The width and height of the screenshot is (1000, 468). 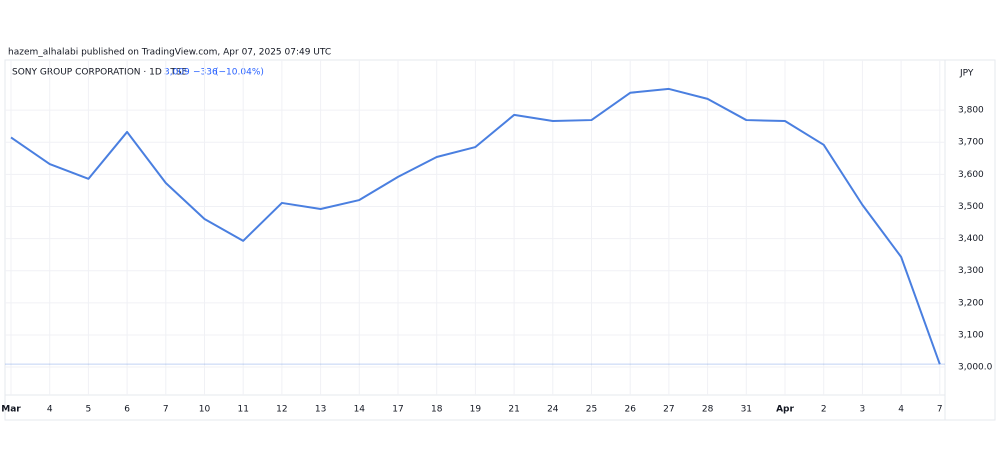 What do you see at coordinates (971, 335) in the screenshot?
I see `y-tick-label: 3,100` at bounding box center [971, 335].